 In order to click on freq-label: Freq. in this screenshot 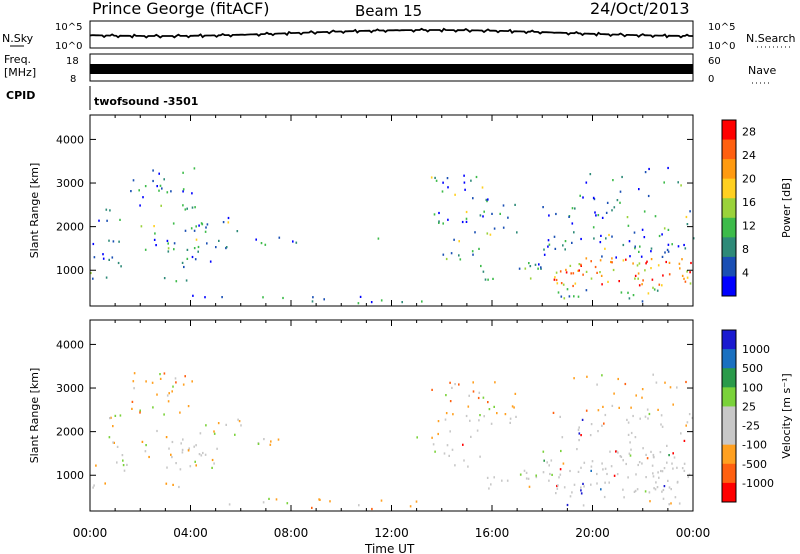, I will do `click(17, 59)`.